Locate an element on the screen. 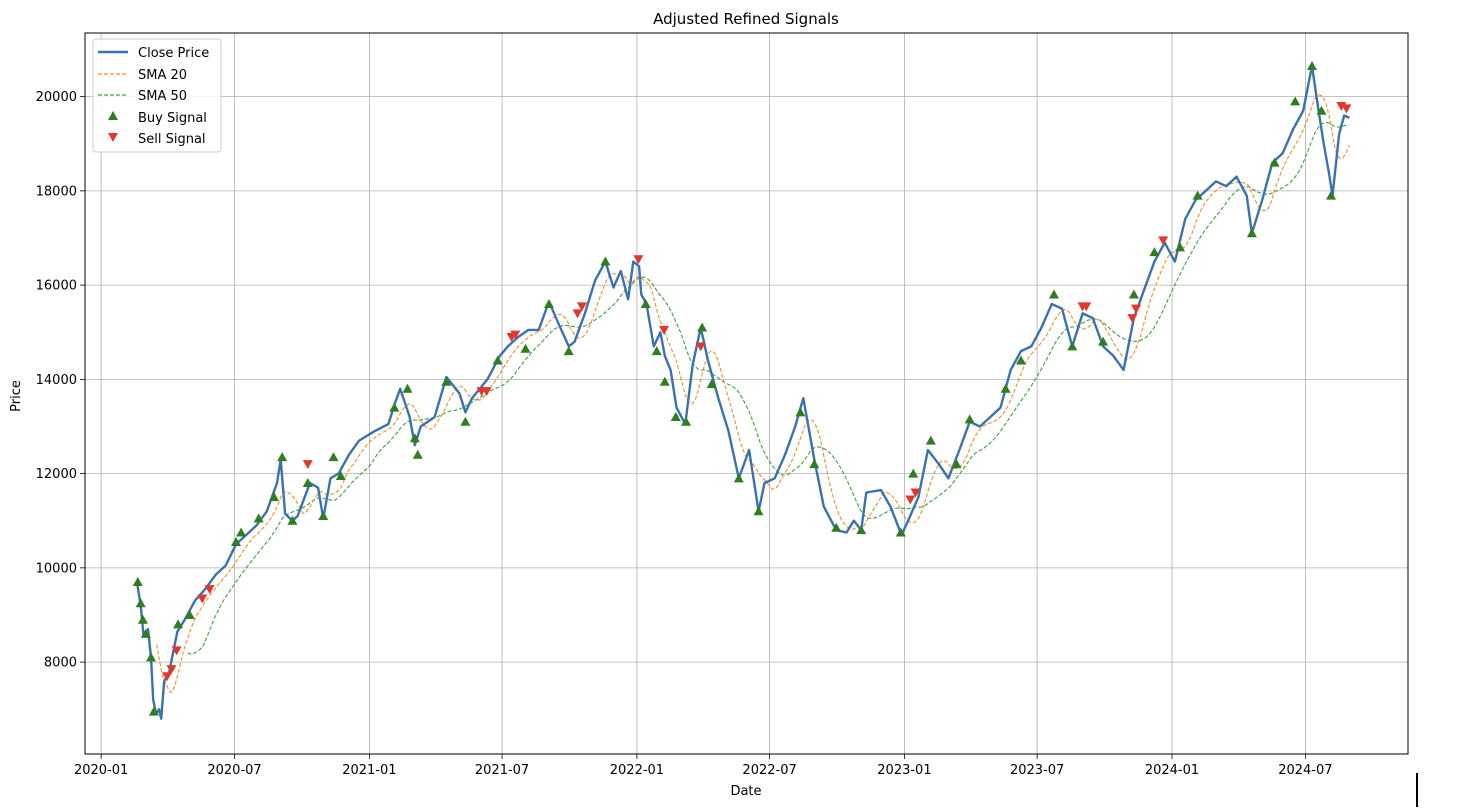 Image resolution: width=1466 pixels, height=810 pixels. legend-buy-label: Buy Signal is located at coordinates (172, 118).